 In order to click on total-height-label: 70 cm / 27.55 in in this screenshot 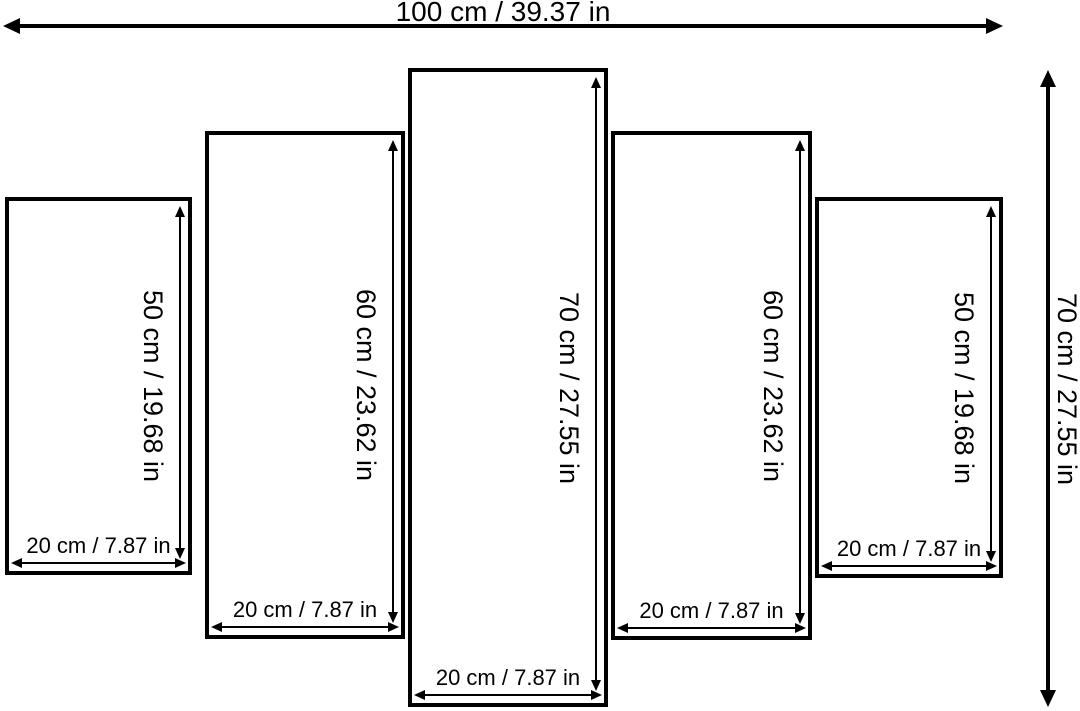, I will do `click(1066, 388)`.